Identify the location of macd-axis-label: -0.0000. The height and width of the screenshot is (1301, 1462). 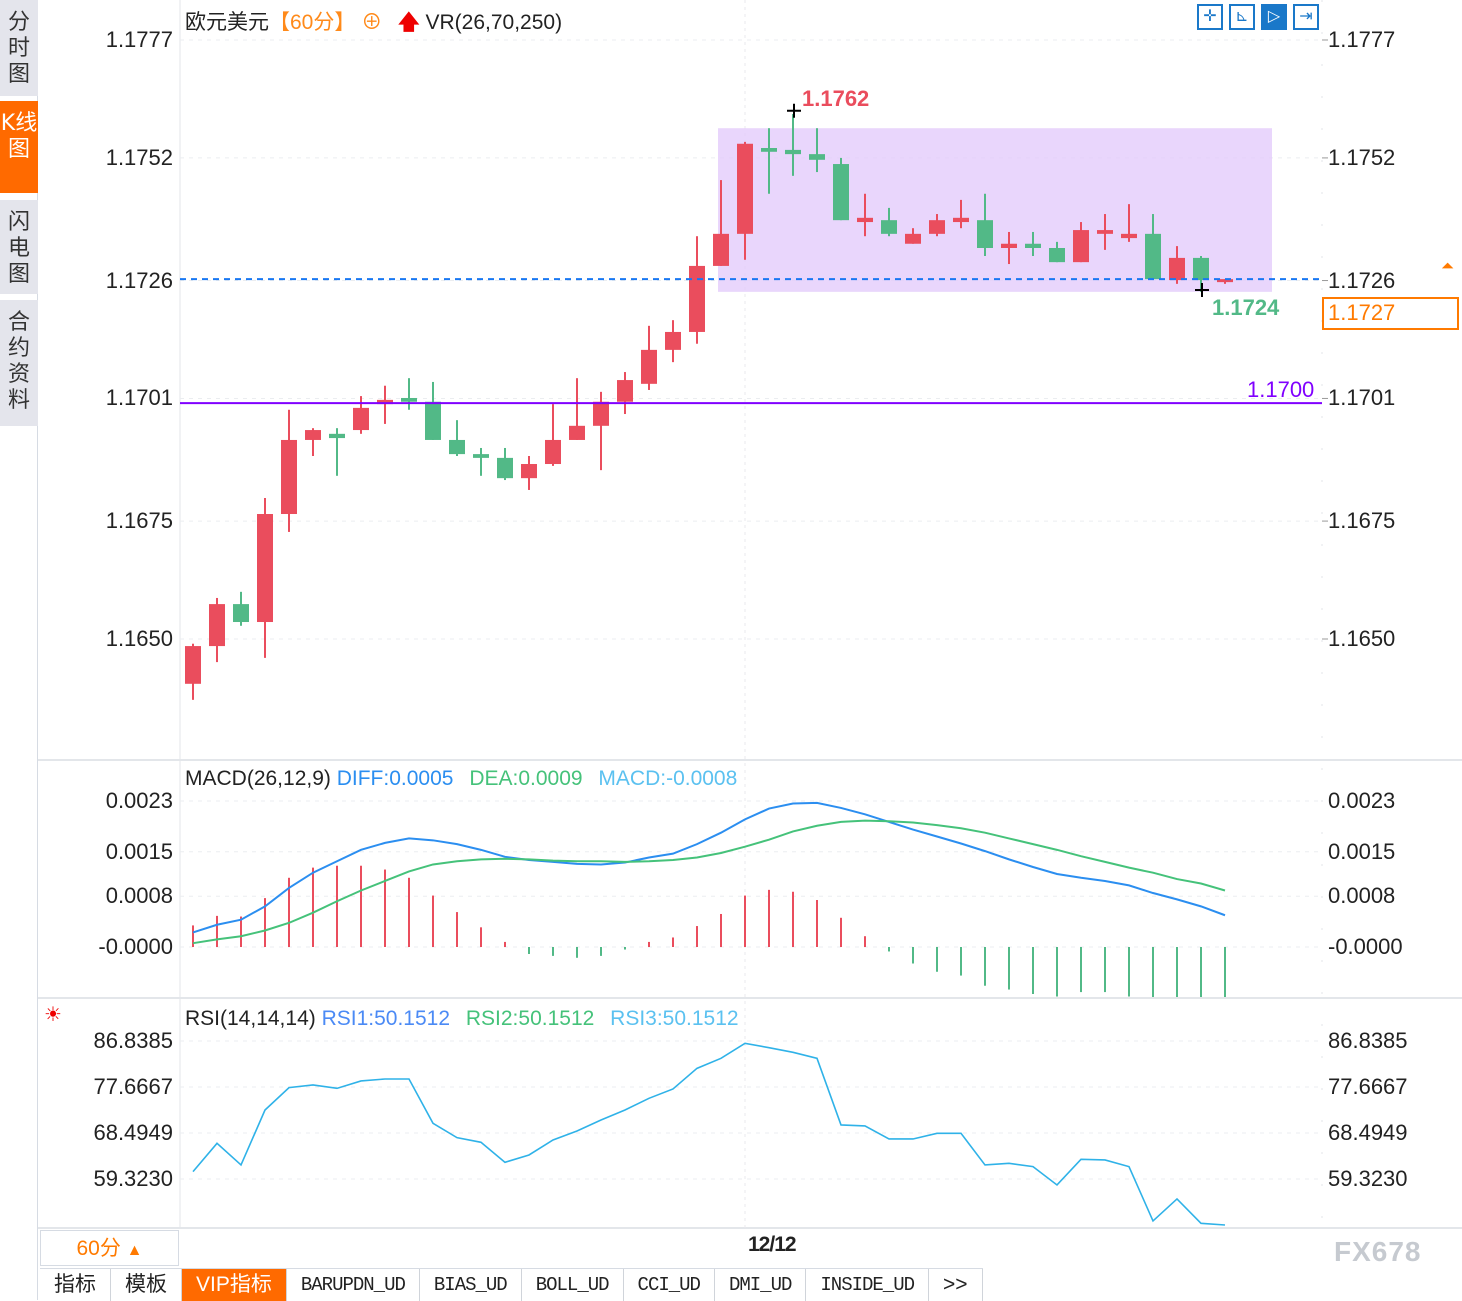
(135, 946).